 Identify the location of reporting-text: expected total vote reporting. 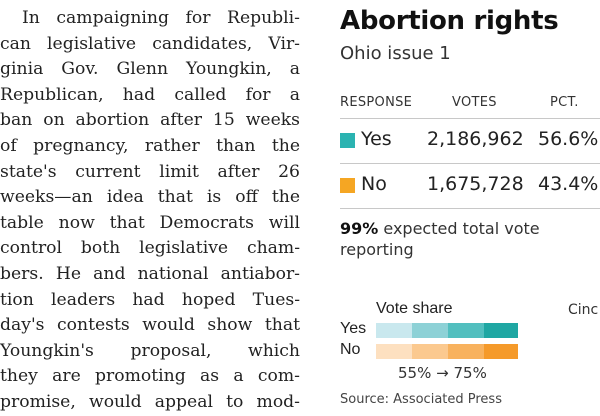
(440, 239).